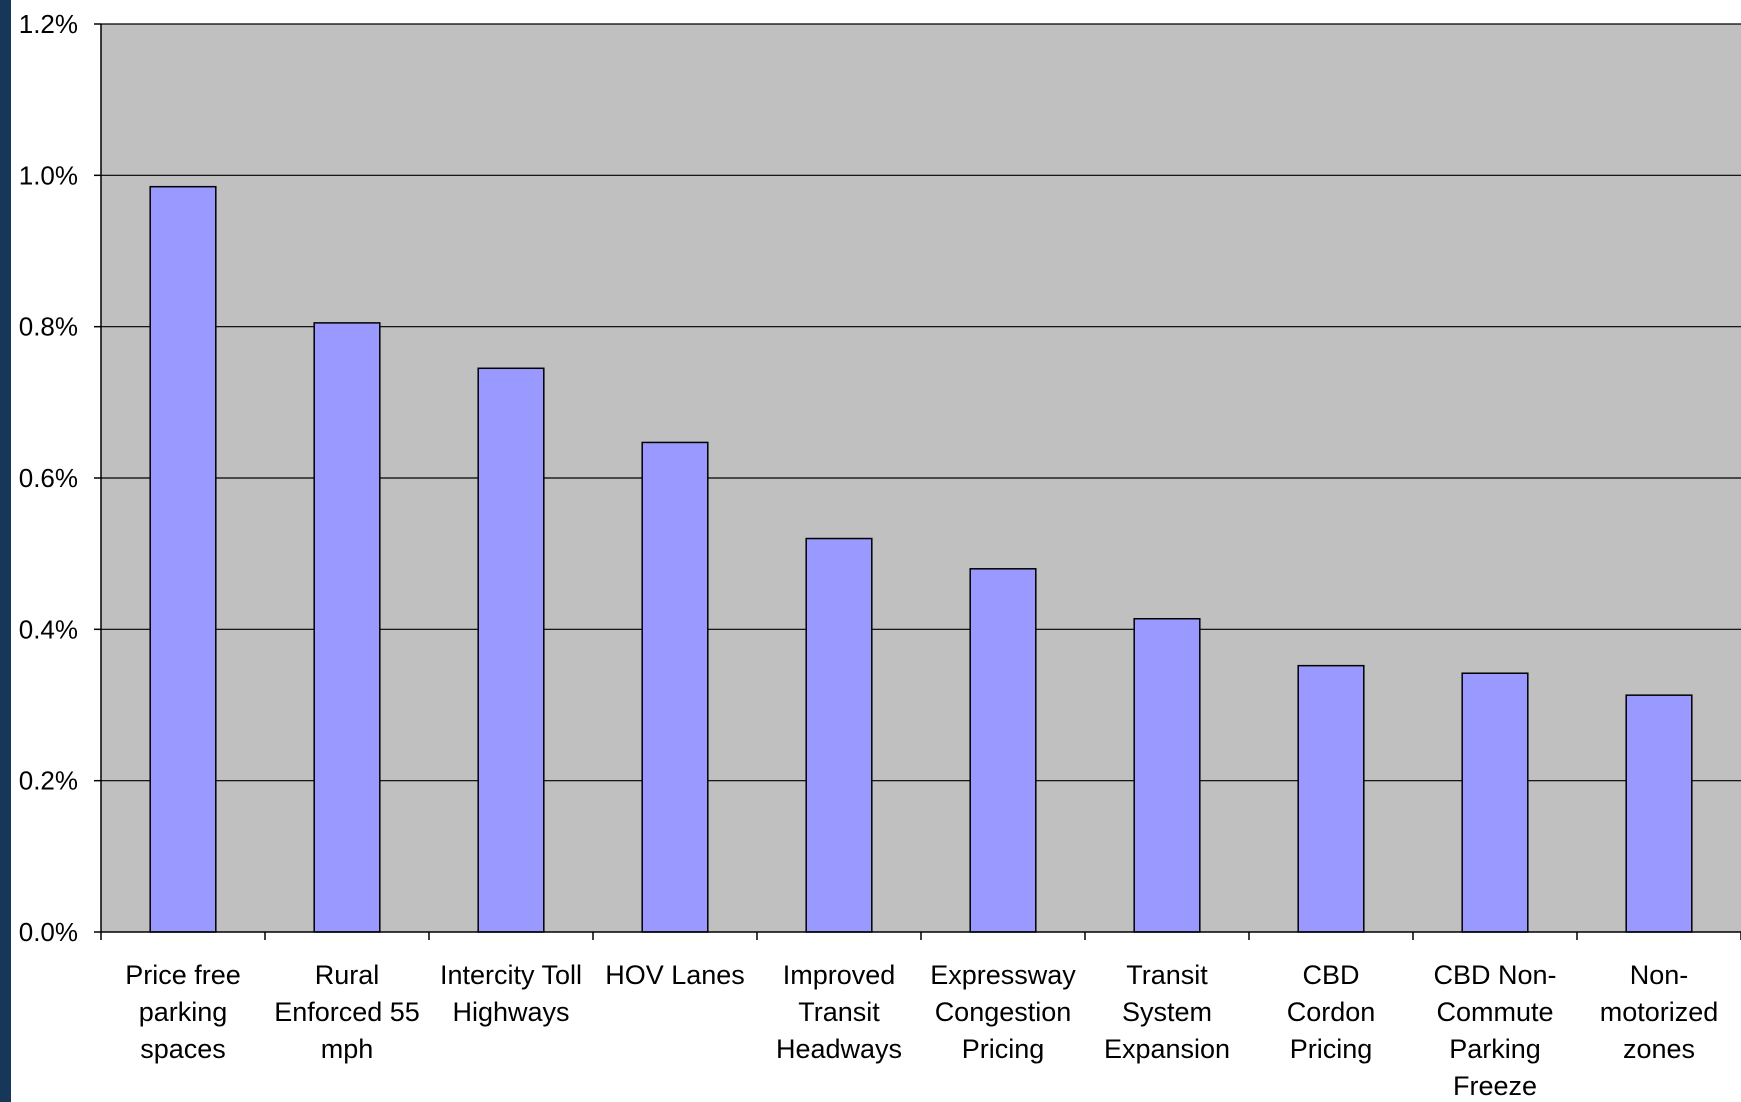  I want to click on x-category-label: Price free parking spaces, so click(183, 1012).